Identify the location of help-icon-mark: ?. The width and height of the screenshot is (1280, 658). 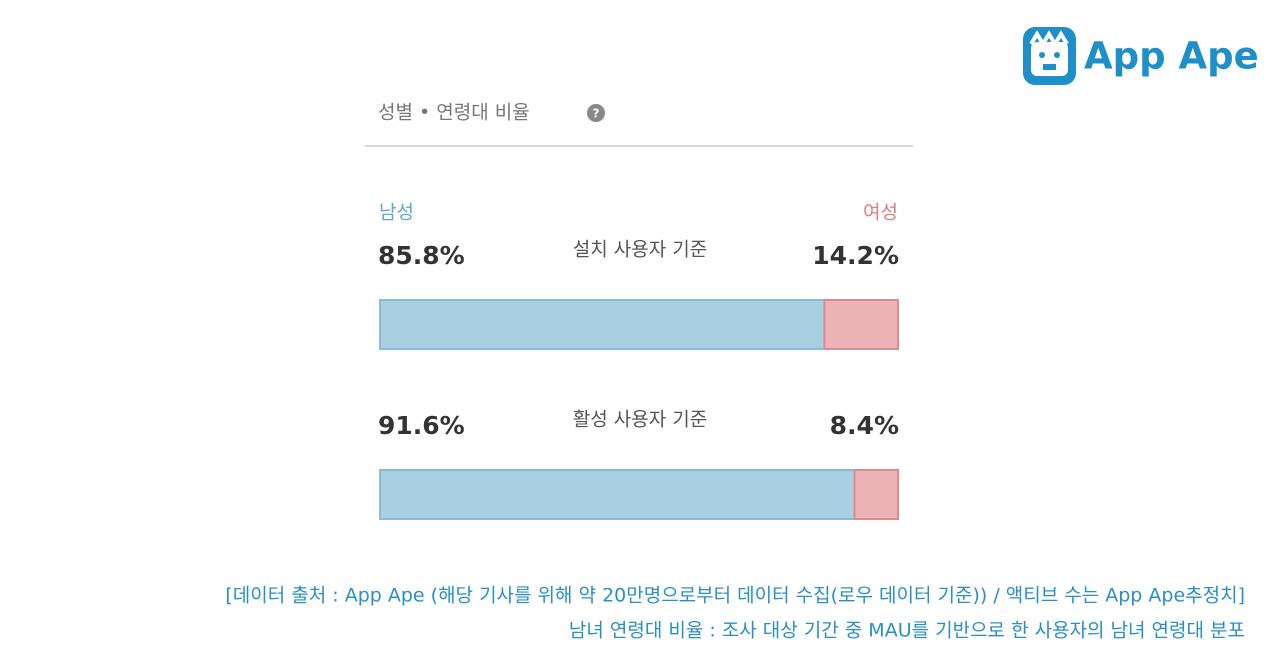
(596, 114).